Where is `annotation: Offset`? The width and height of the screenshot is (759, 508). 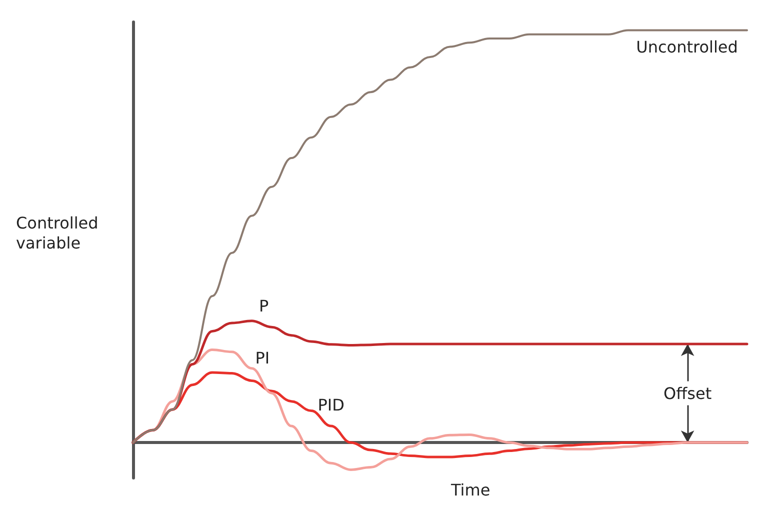
annotation: Offset is located at coordinates (688, 393).